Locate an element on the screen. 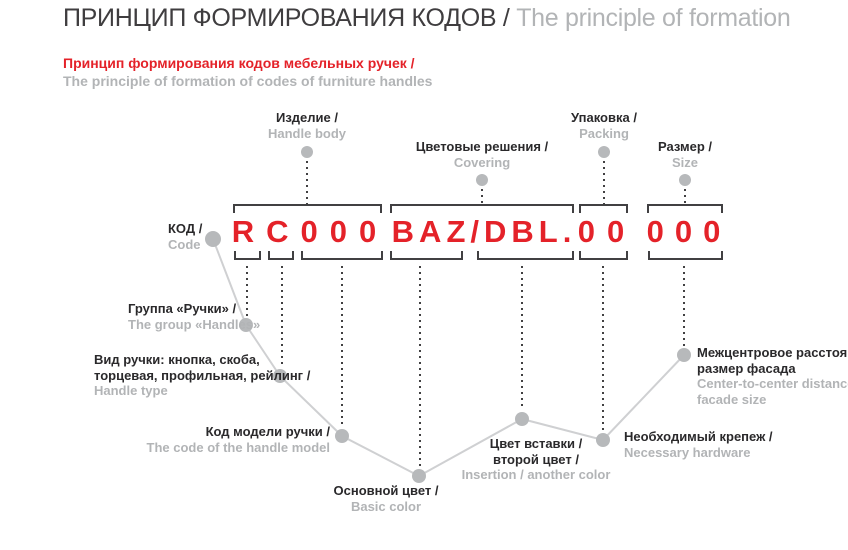 Image resolution: width=848 pixels, height=550 pixels. label-en: Insertion / another color is located at coordinates (536, 474).